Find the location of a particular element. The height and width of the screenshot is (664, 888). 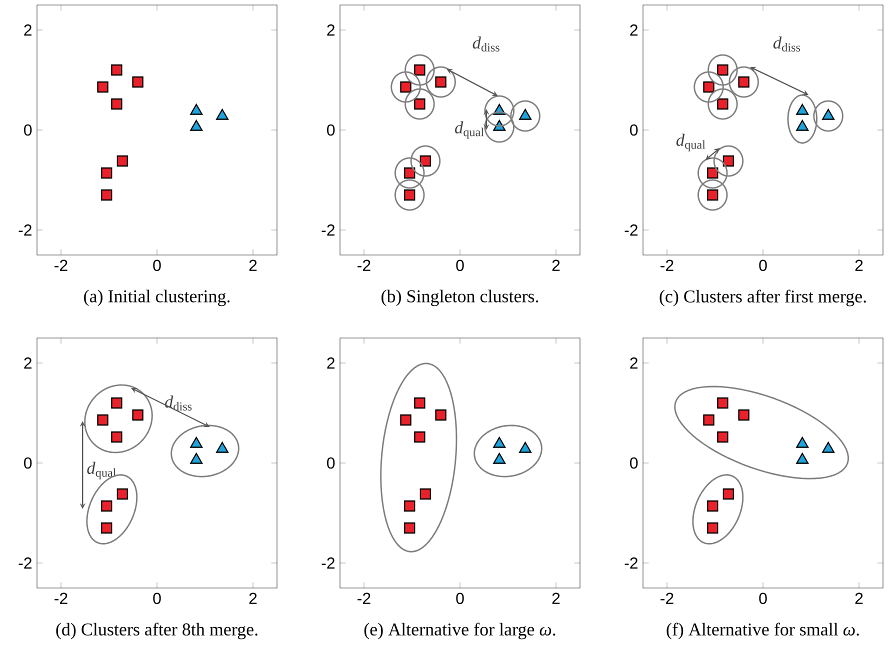

text: (d) Clusters after 8th merge. is located at coordinates (157, 631).